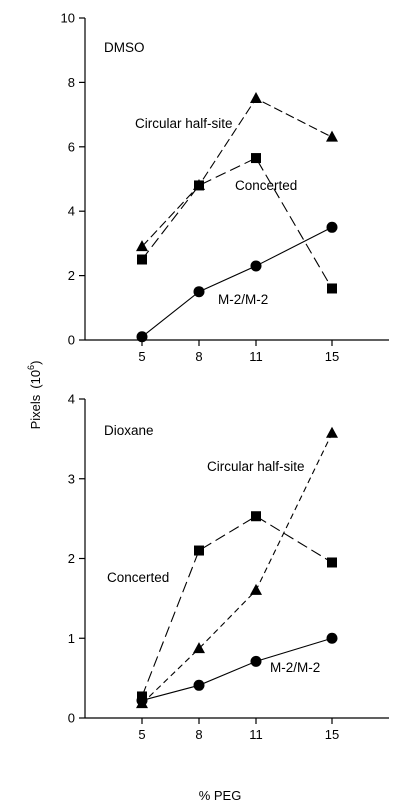  What do you see at coordinates (68, 18) in the screenshot?
I see `y-tick-label: 10` at bounding box center [68, 18].